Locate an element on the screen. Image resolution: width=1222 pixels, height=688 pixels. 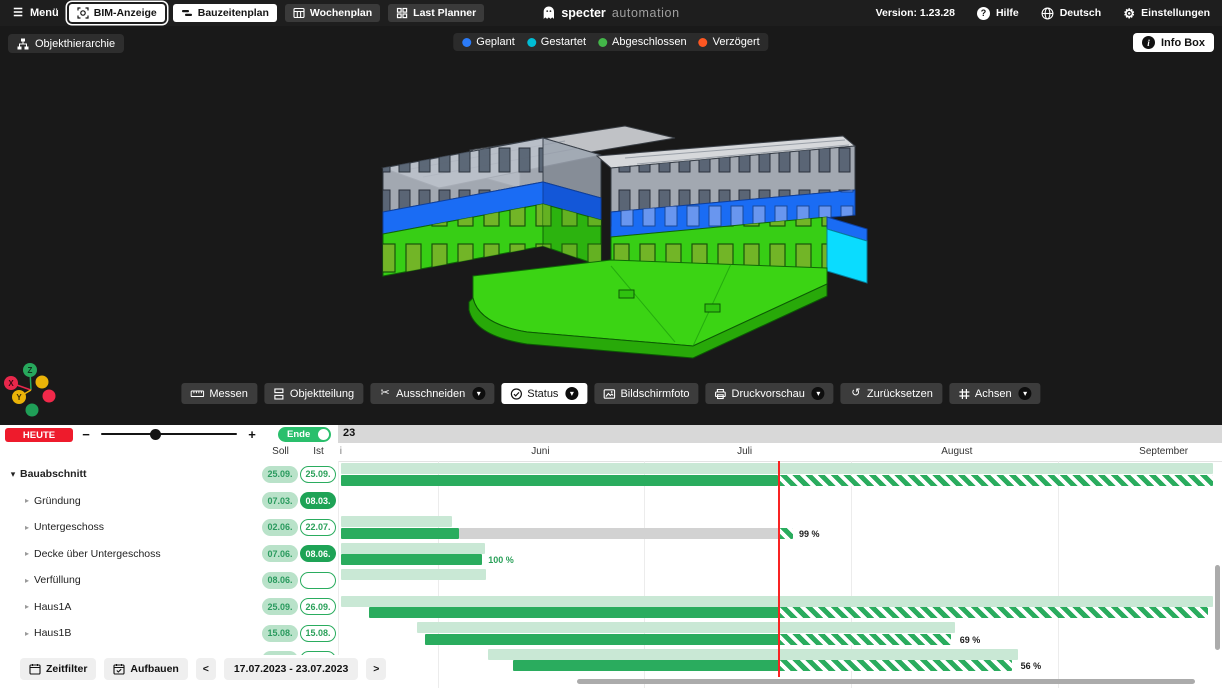
tool-button-bildschirmfoto: Bildschirmfoto is located at coordinates (646, 393).